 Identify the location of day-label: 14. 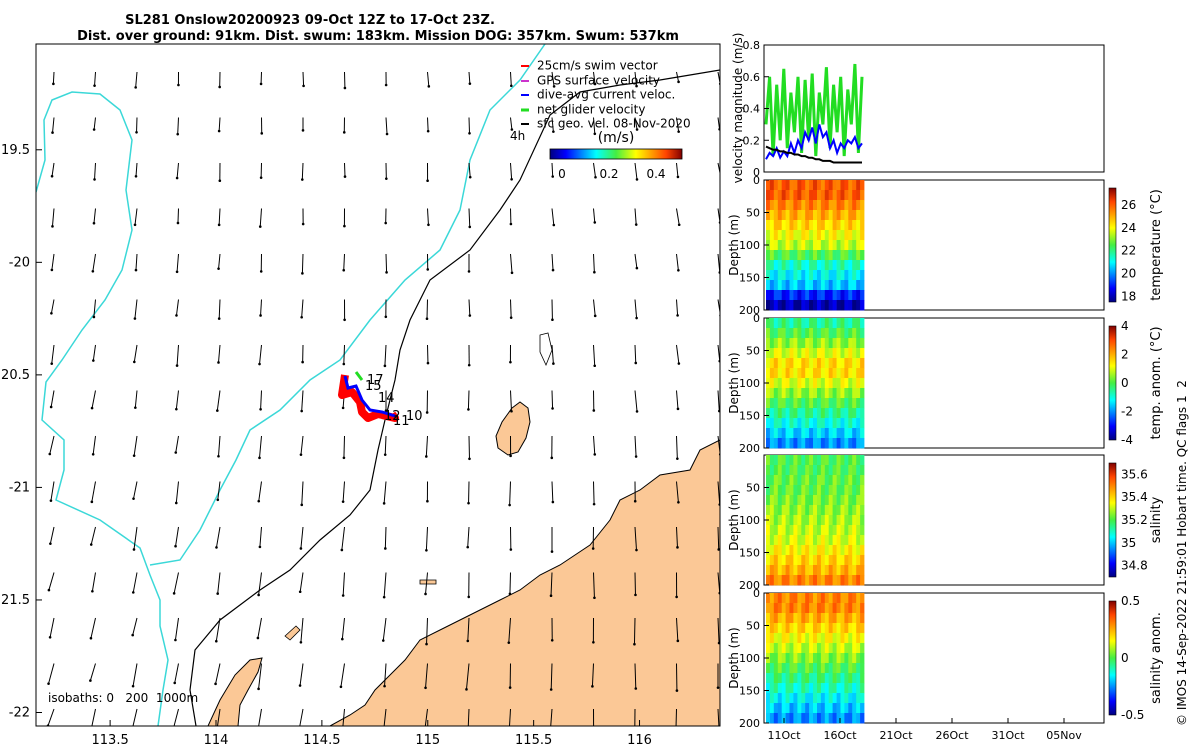
(386, 398).